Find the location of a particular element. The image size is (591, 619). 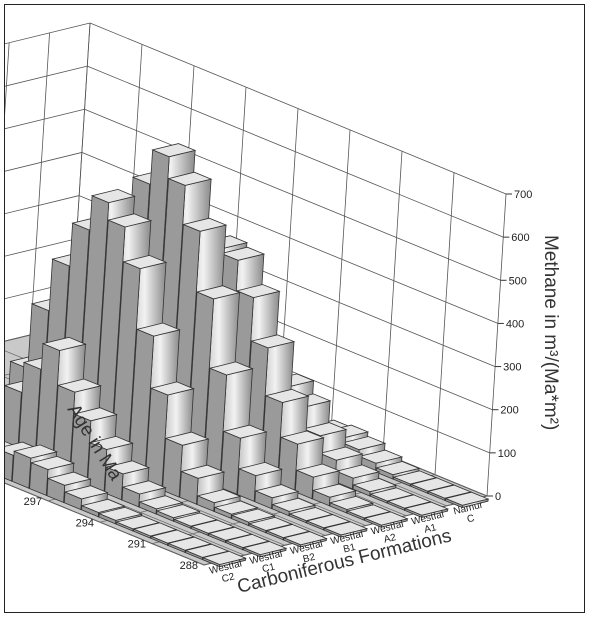

category-label-line: A2 is located at coordinates (390, 539).